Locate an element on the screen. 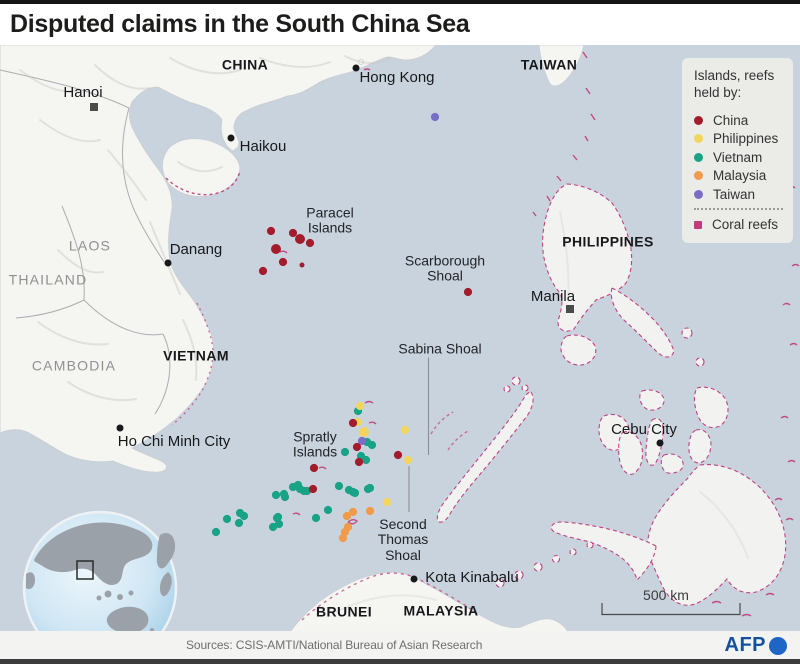  globe-inset is located at coordinates (100, 571).